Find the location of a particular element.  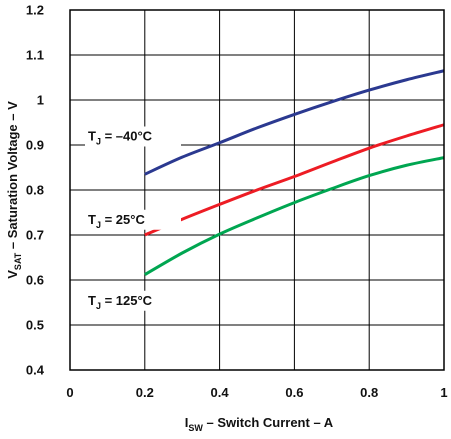

y-axis-label: VSAT – Saturation Voltage – V is located at coordinates (14, 190).